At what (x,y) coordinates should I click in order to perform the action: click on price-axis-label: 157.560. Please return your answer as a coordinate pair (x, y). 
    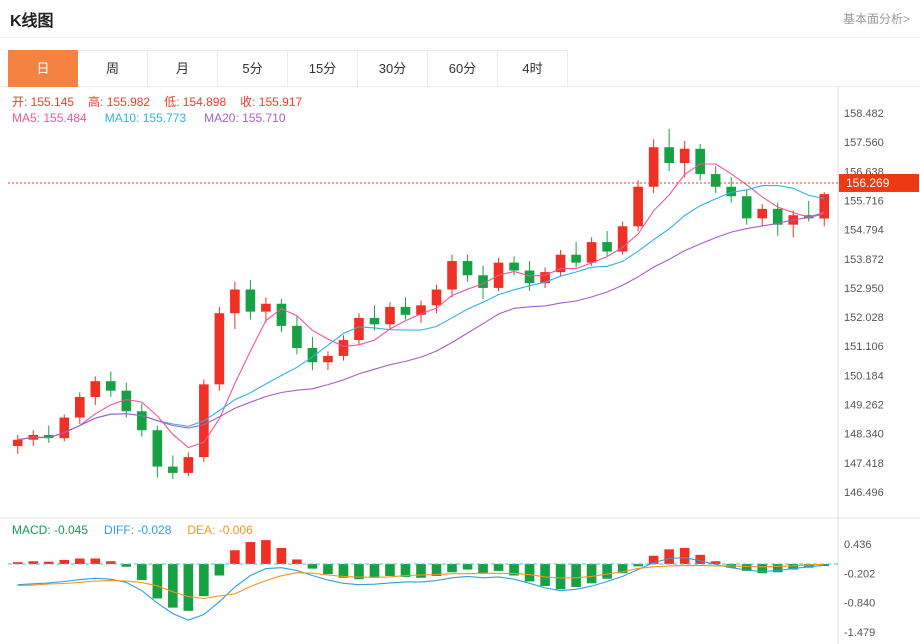
    Looking at the image, I should click on (864, 143).